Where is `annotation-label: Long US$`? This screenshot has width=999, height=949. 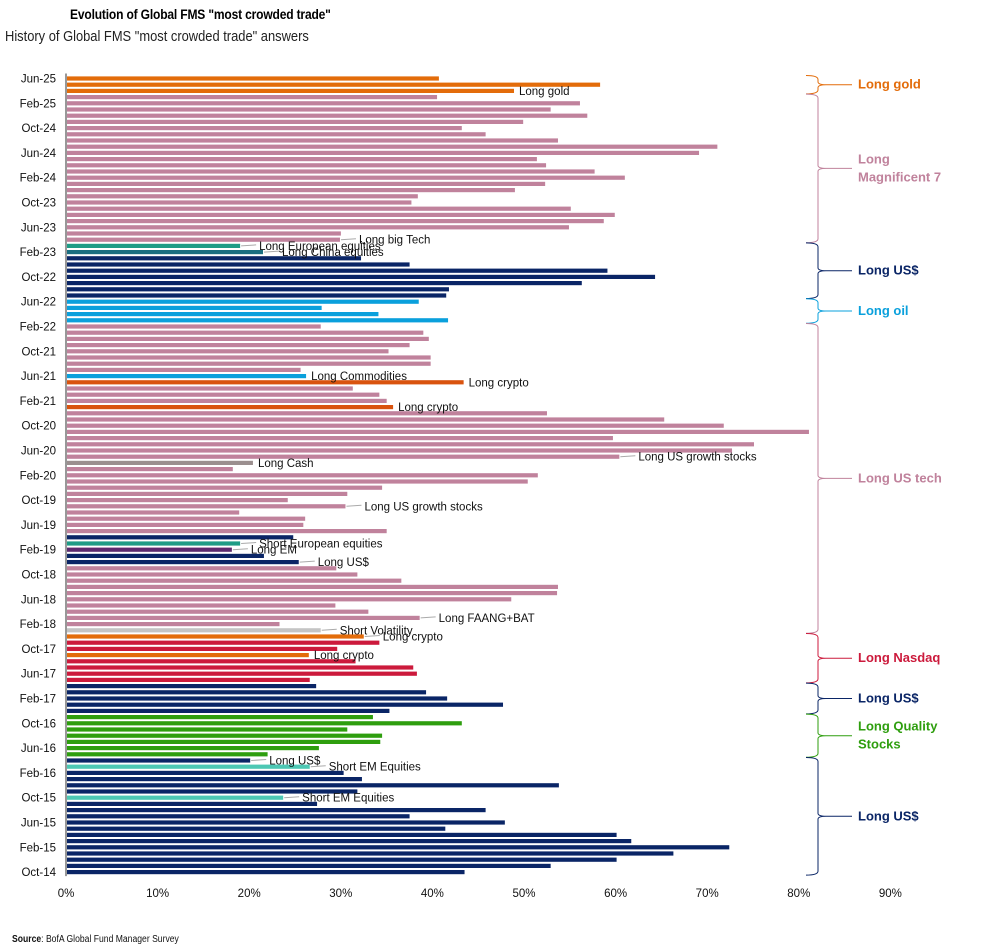
annotation-label: Long US$ is located at coordinates (295, 762).